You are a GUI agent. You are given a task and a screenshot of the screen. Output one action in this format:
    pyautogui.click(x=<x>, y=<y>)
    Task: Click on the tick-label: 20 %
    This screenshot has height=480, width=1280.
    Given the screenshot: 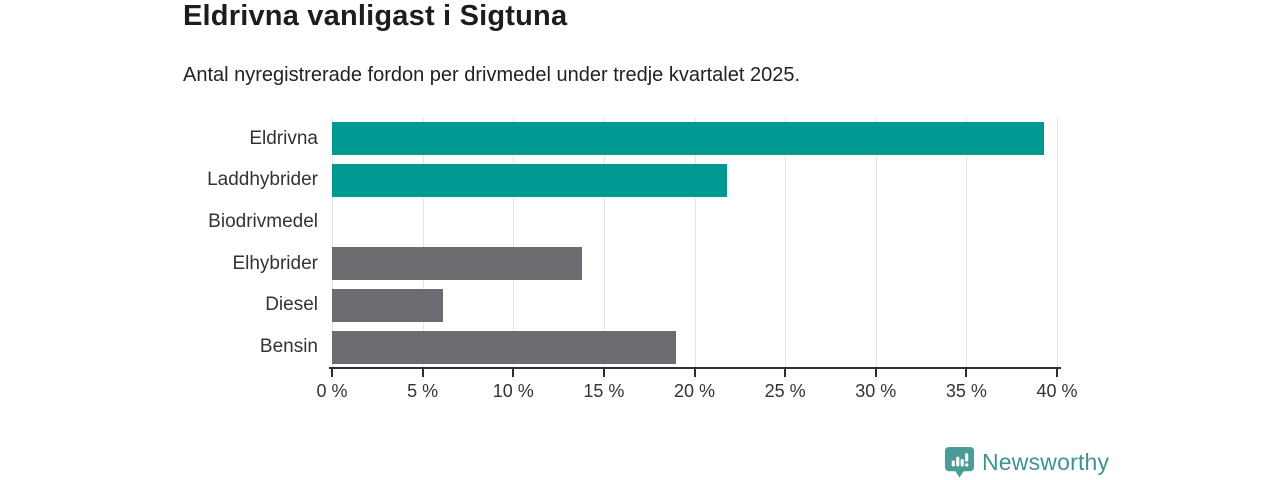 What is the action you would take?
    pyautogui.click(x=694, y=391)
    